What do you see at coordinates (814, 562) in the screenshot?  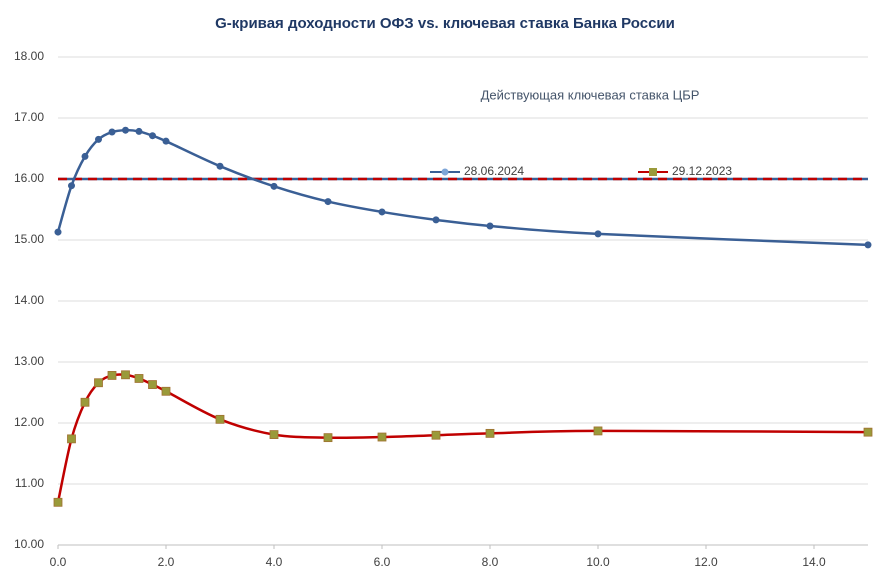 I see `x-tick-label: 14.0` at bounding box center [814, 562].